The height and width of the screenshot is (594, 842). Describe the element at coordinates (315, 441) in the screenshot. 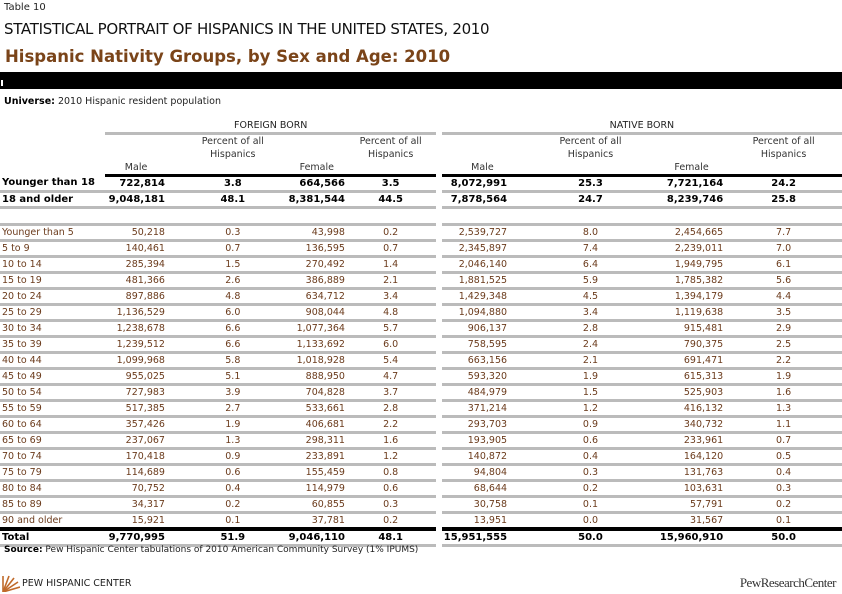

I see `female-count: 298,311` at that location.